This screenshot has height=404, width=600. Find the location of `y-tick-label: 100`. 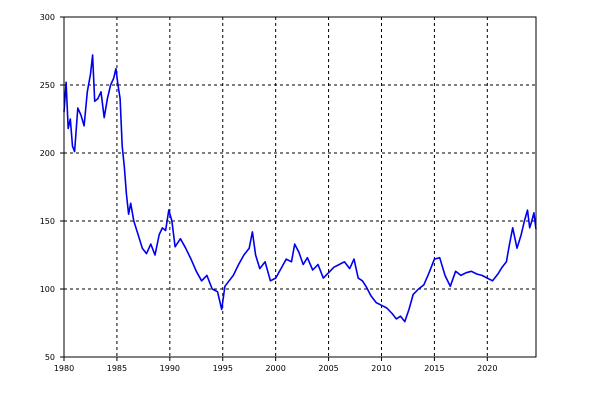

y-tick-label: 100 is located at coordinates (47, 289).